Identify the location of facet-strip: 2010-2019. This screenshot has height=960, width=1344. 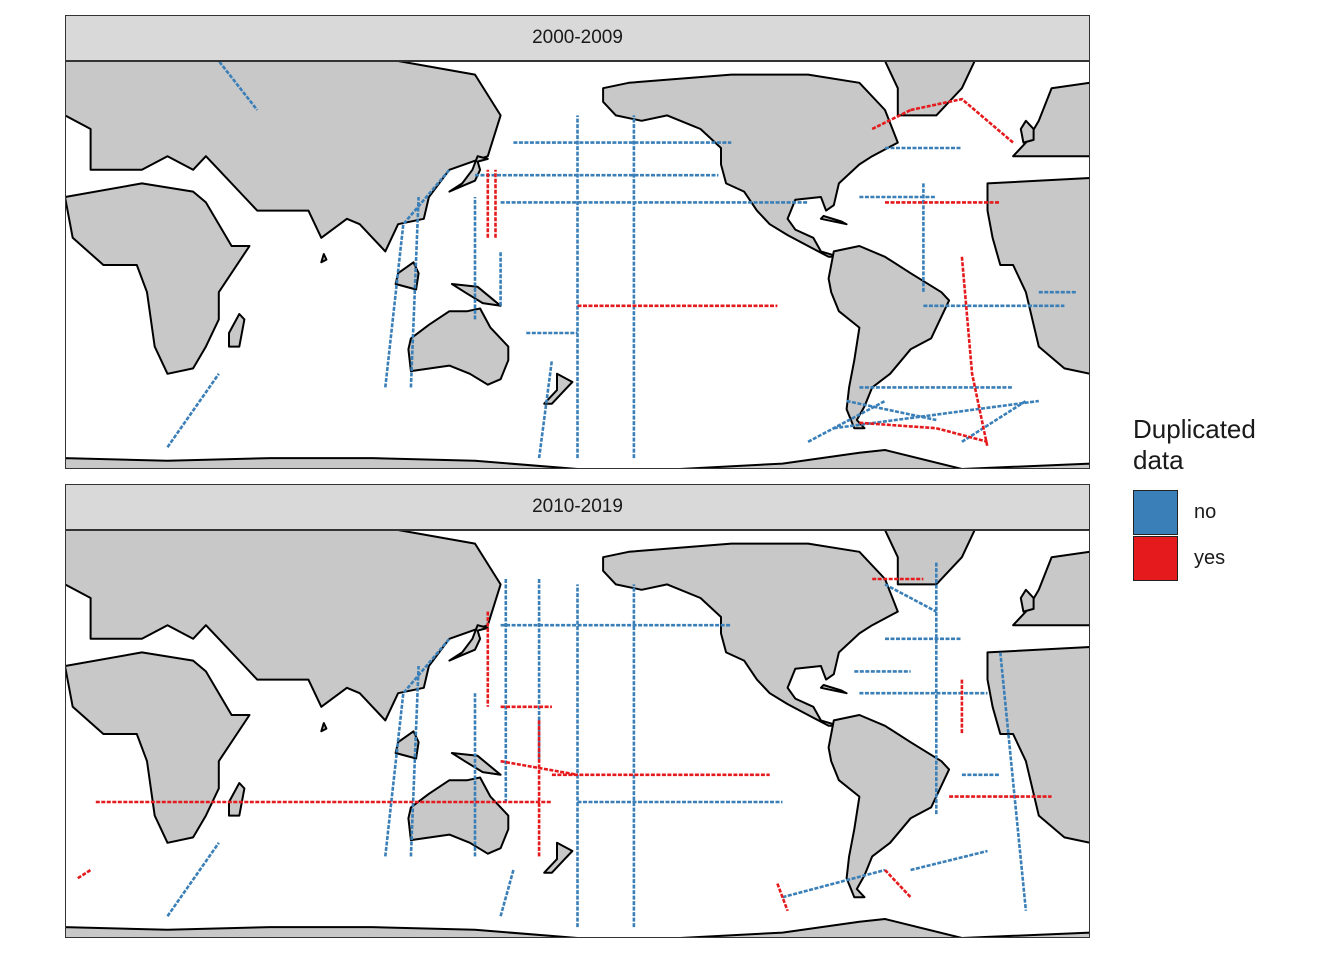
(577, 507).